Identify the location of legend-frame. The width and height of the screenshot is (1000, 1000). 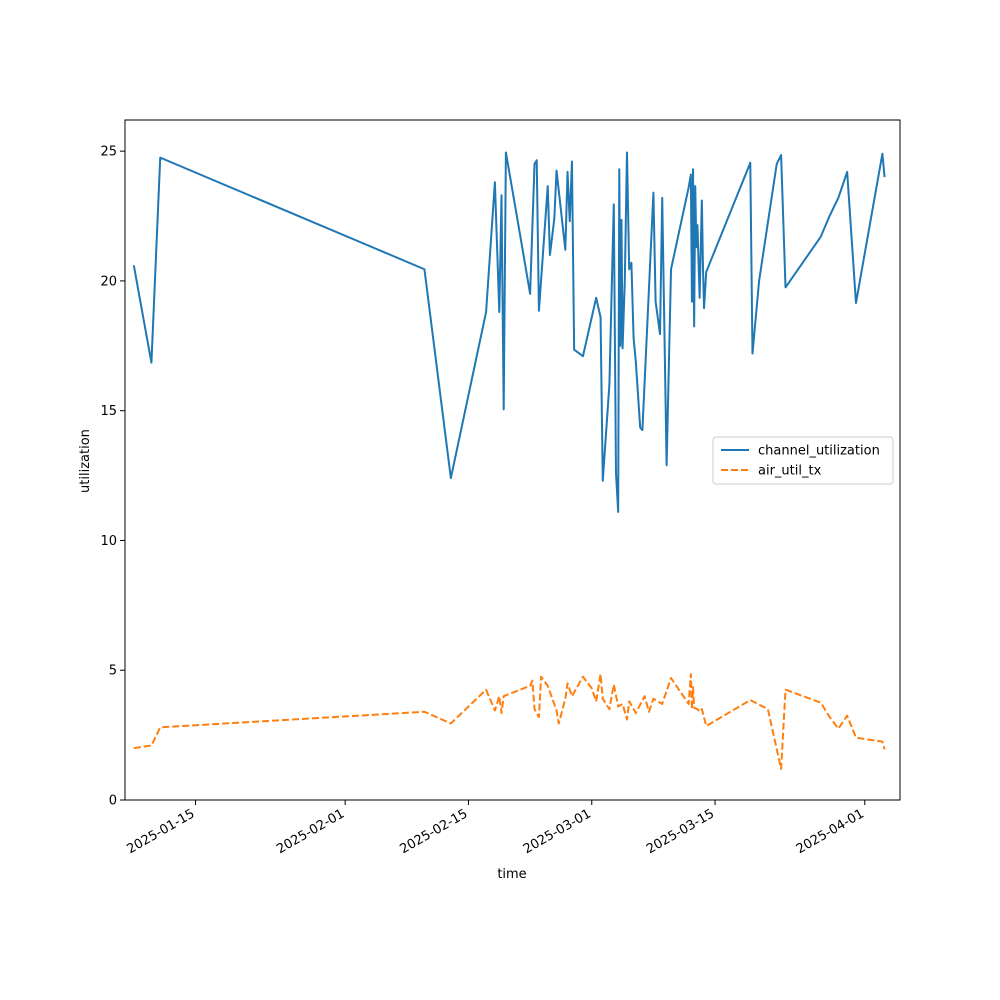
(803, 460).